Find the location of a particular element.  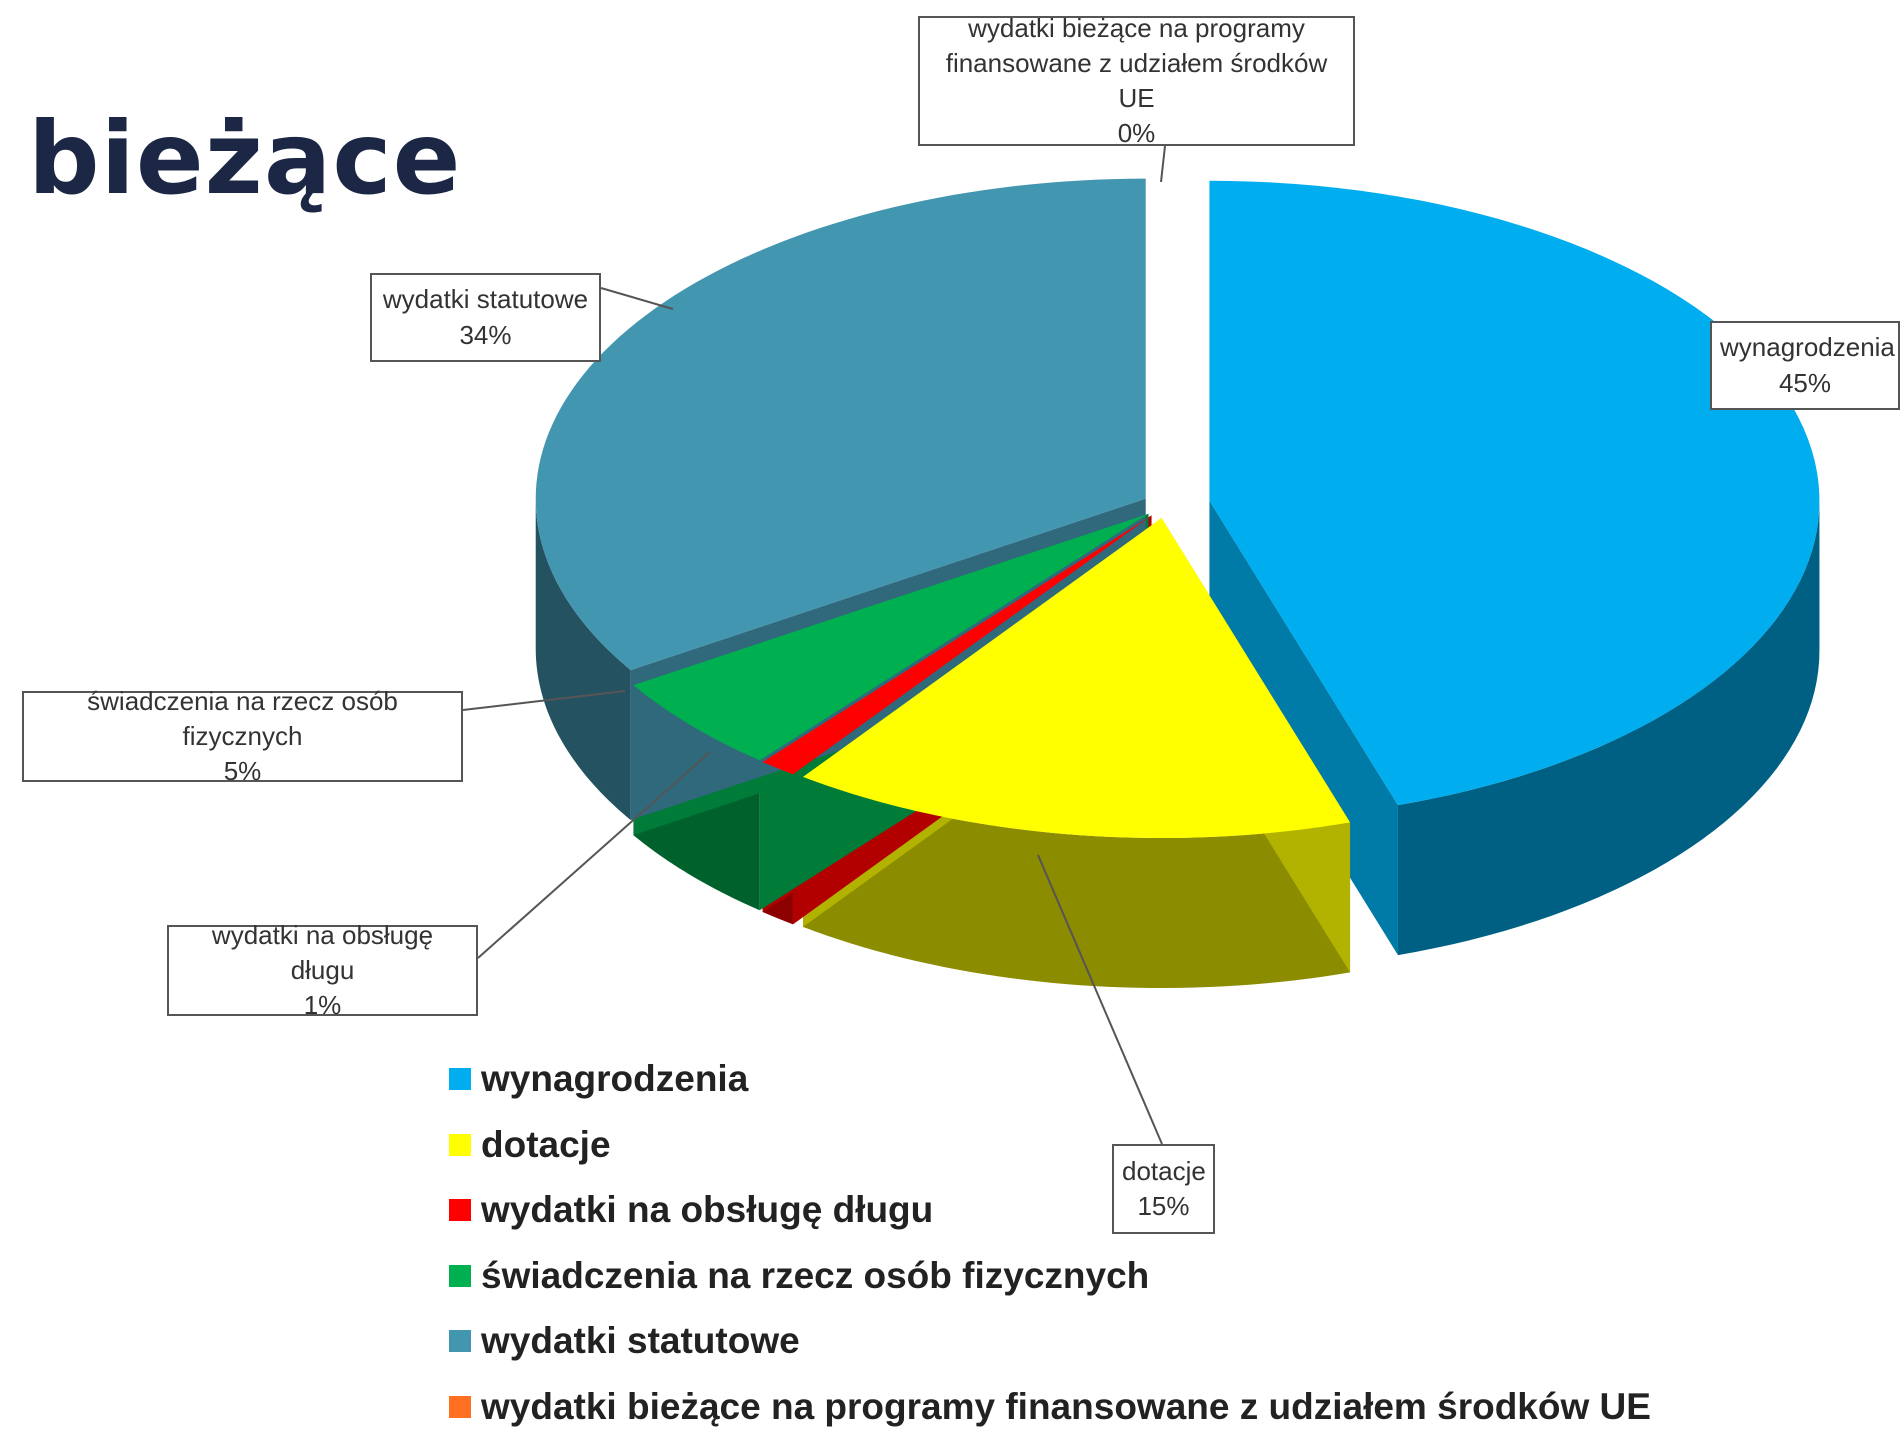

legend-item: świadczenia na rzecz osób fizycznych is located at coordinates (799, 1276).